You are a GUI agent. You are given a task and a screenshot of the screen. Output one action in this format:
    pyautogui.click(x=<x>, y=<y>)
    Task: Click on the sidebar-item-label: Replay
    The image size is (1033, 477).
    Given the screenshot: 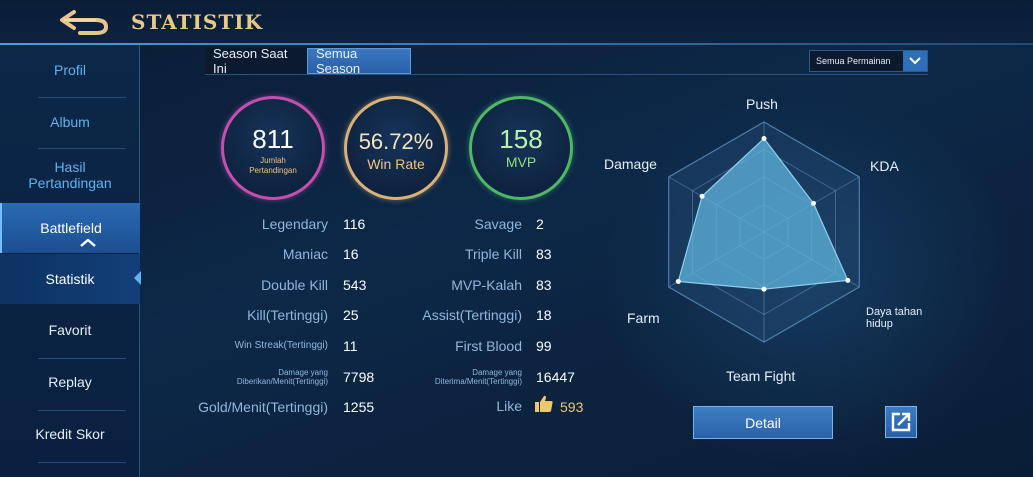 What is the action you would take?
    pyautogui.click(x=70, y=382)
    